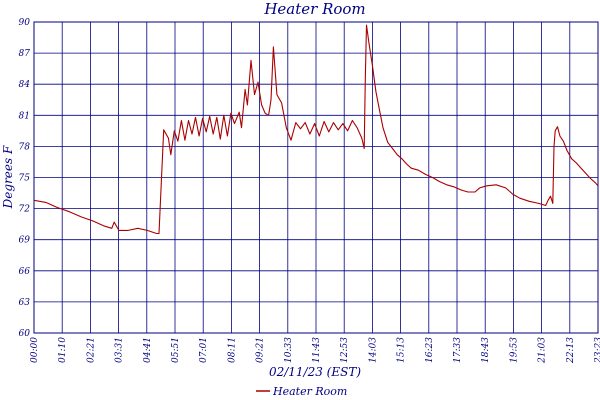  Describe the element at coordinates (8, 177) in the screenshot. I see `y-axis-label: Degrees F` at that location.